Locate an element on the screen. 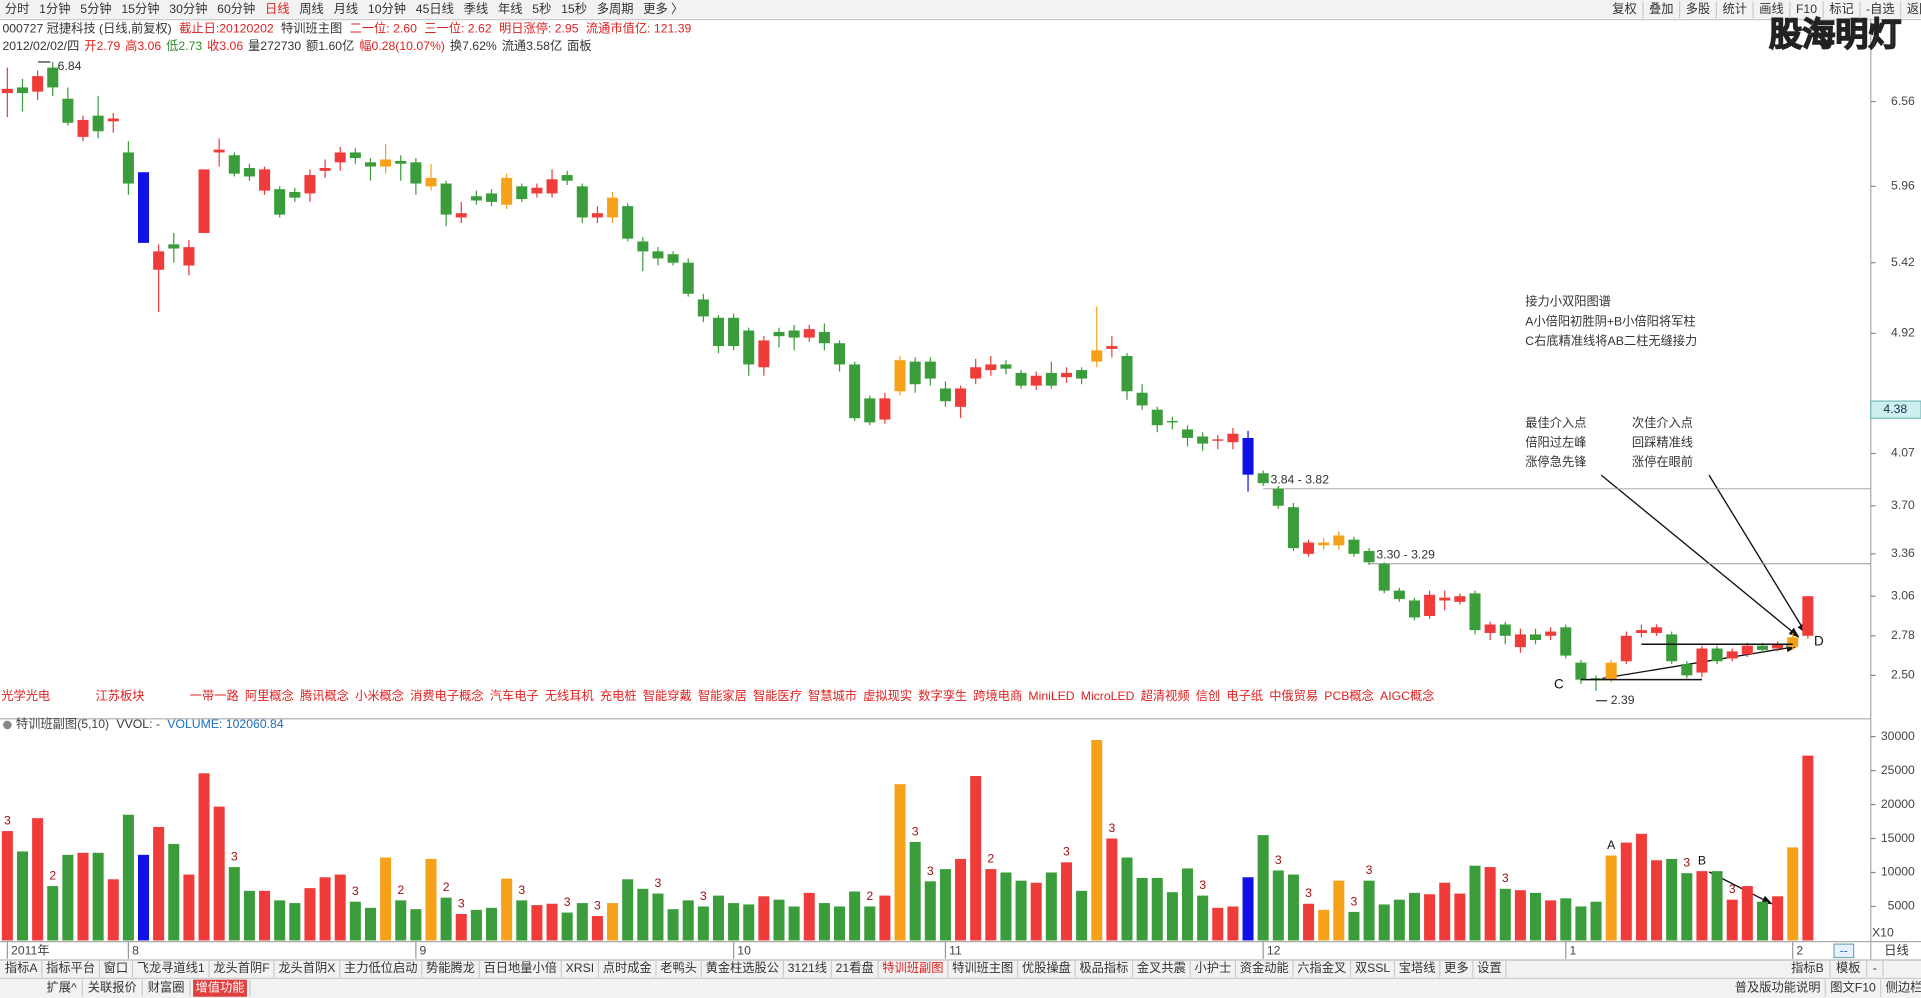 The image size is (1921, 998). concept-tag: 光学光电 is located at coordinates (25, 695).